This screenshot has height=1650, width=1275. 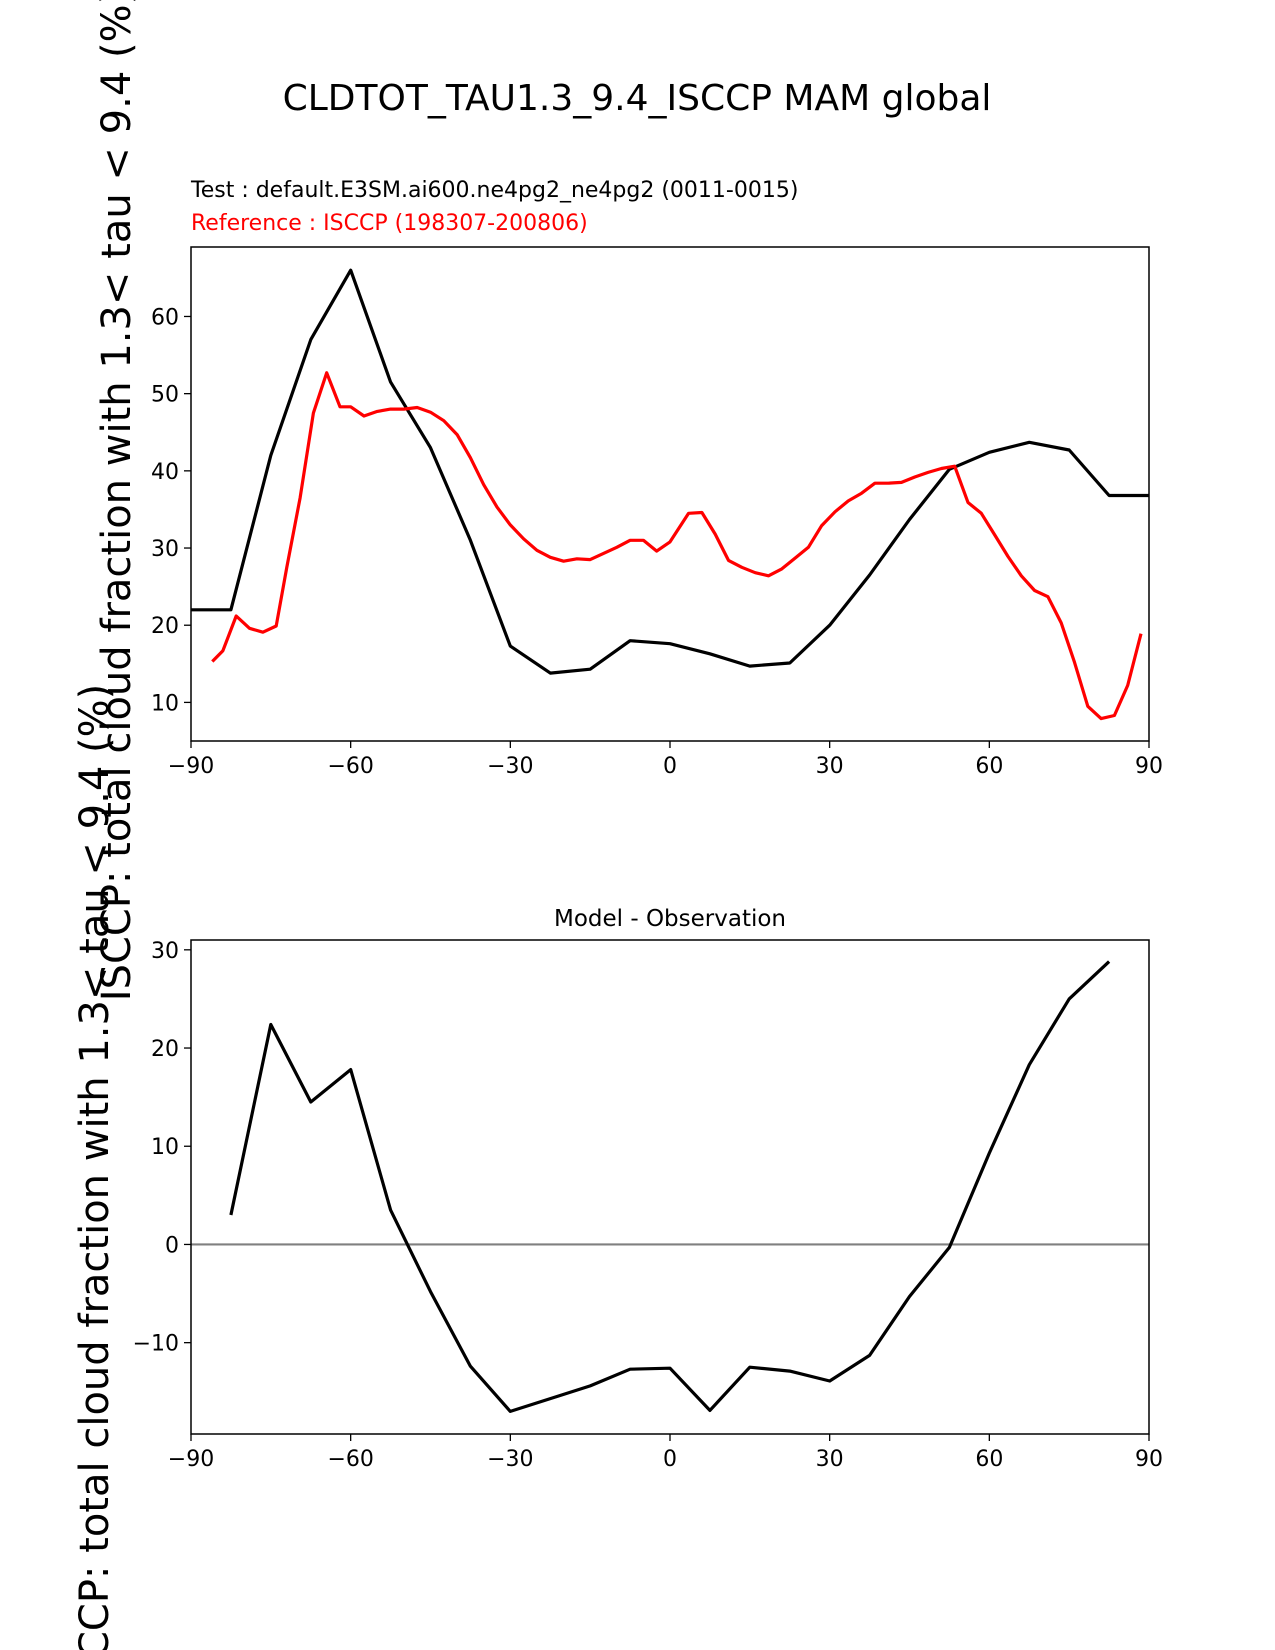 I want to click on top-xtick-label: 90, so click(x=1149, y=766).